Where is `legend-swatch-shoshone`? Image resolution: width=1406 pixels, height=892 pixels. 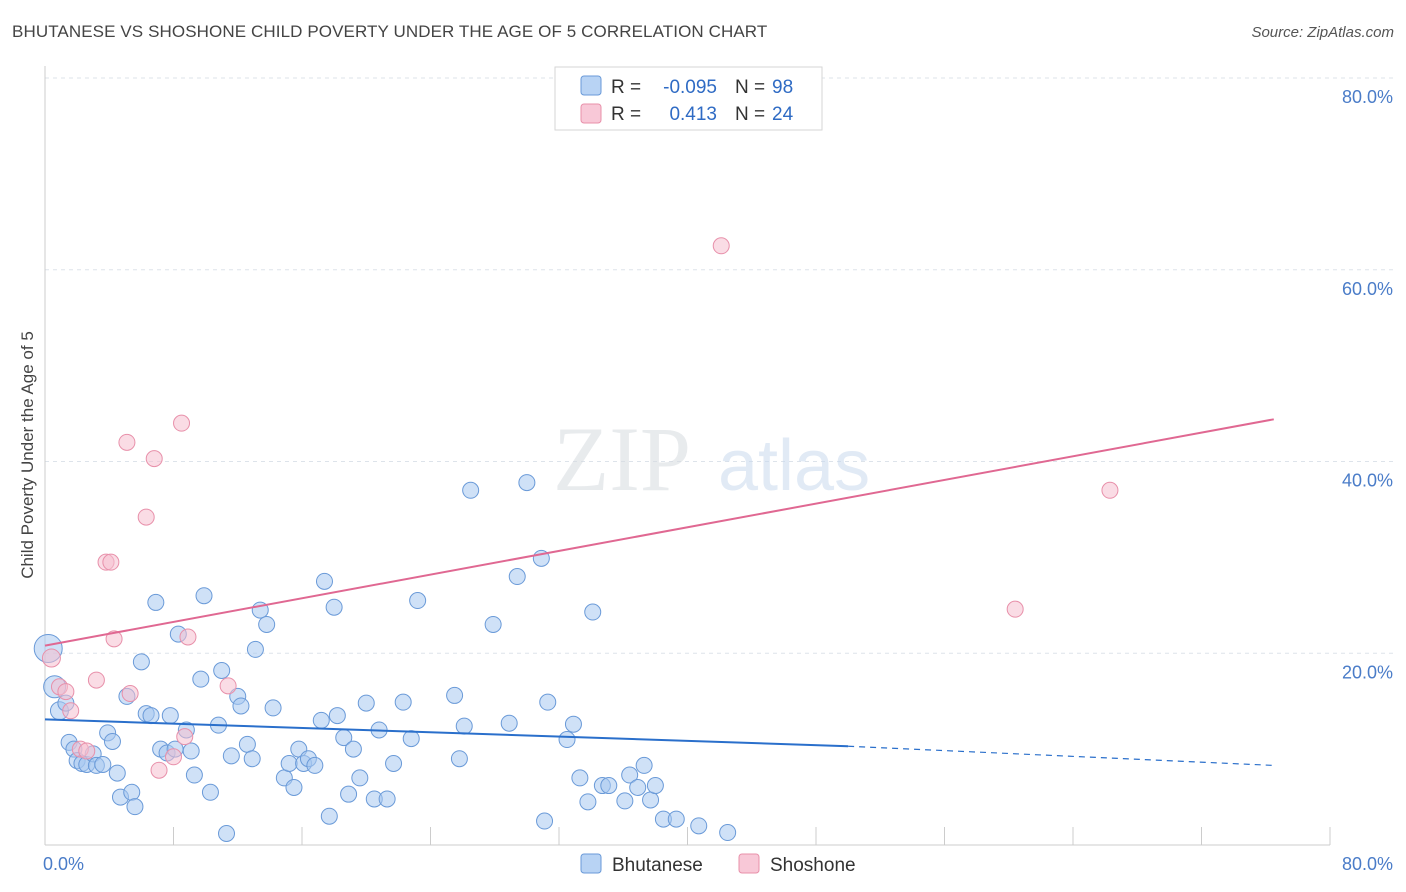 legend-swatch-shoshone is located at coordinates (591, 113).